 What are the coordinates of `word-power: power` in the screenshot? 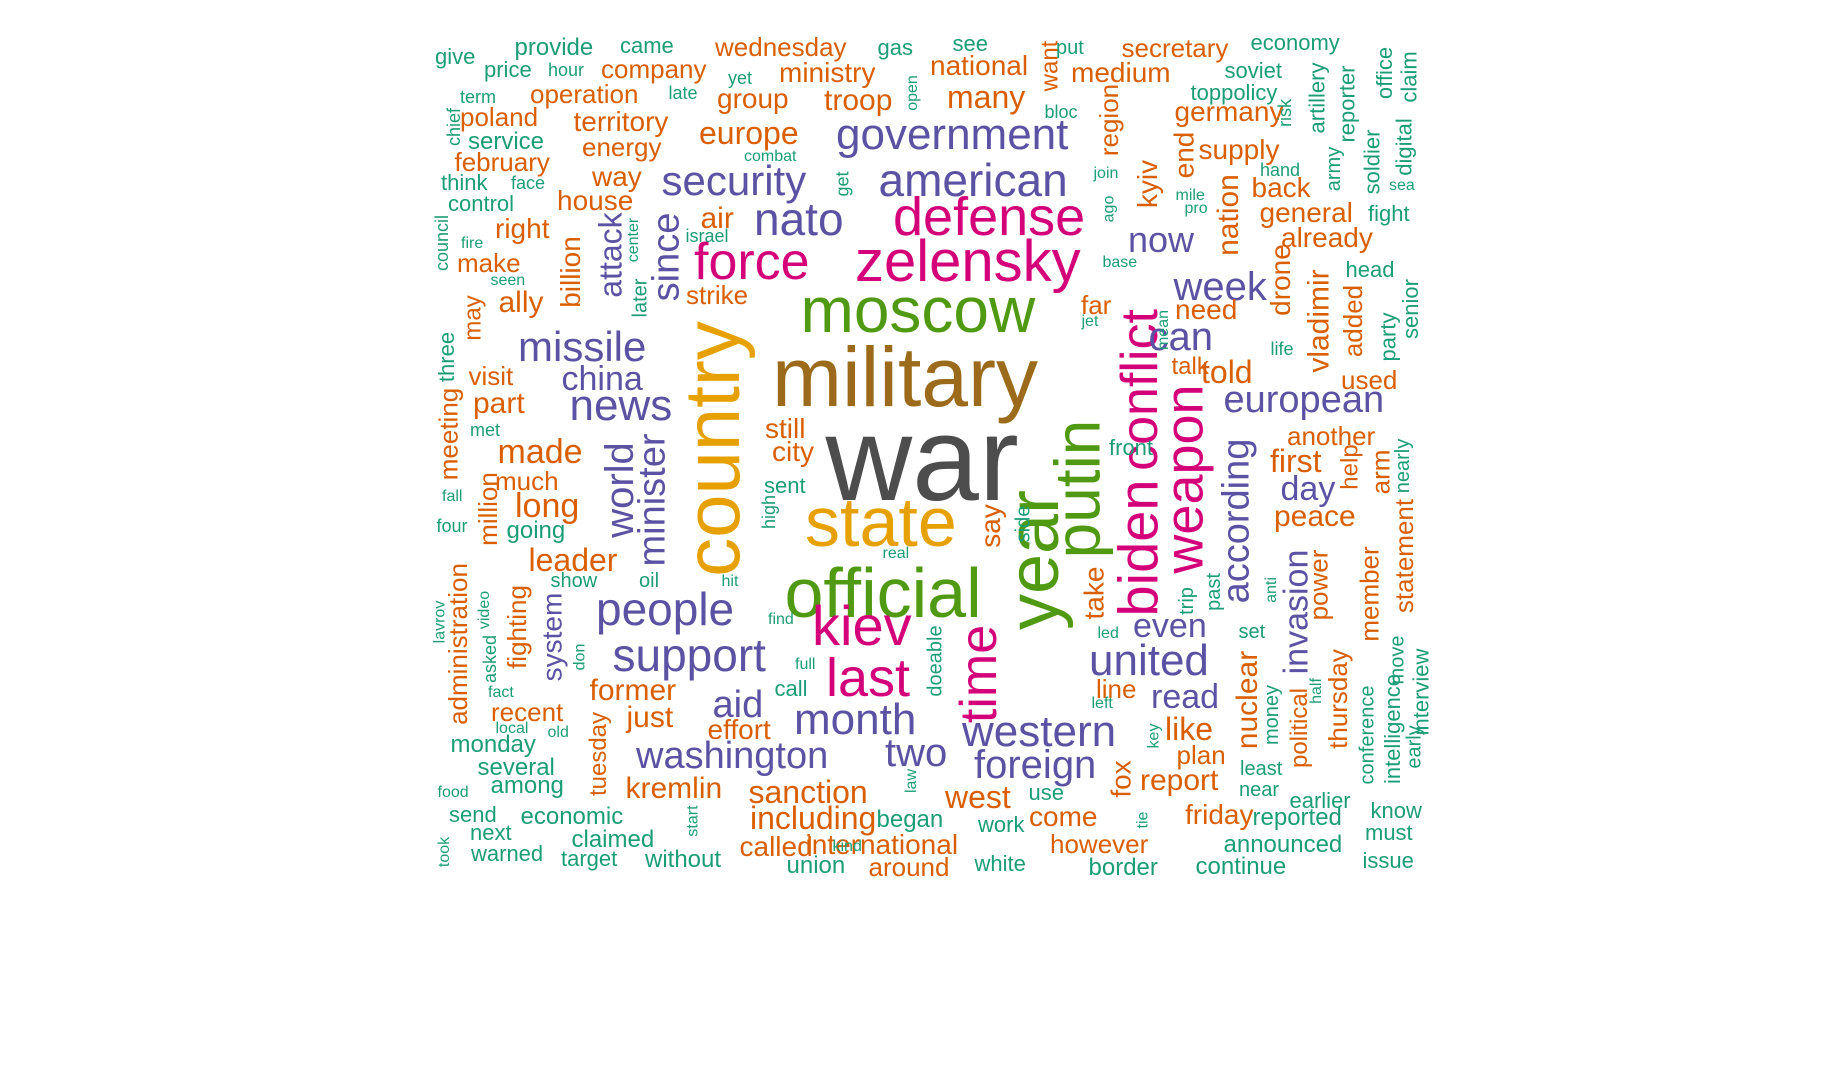 It's located at (1317, 585).